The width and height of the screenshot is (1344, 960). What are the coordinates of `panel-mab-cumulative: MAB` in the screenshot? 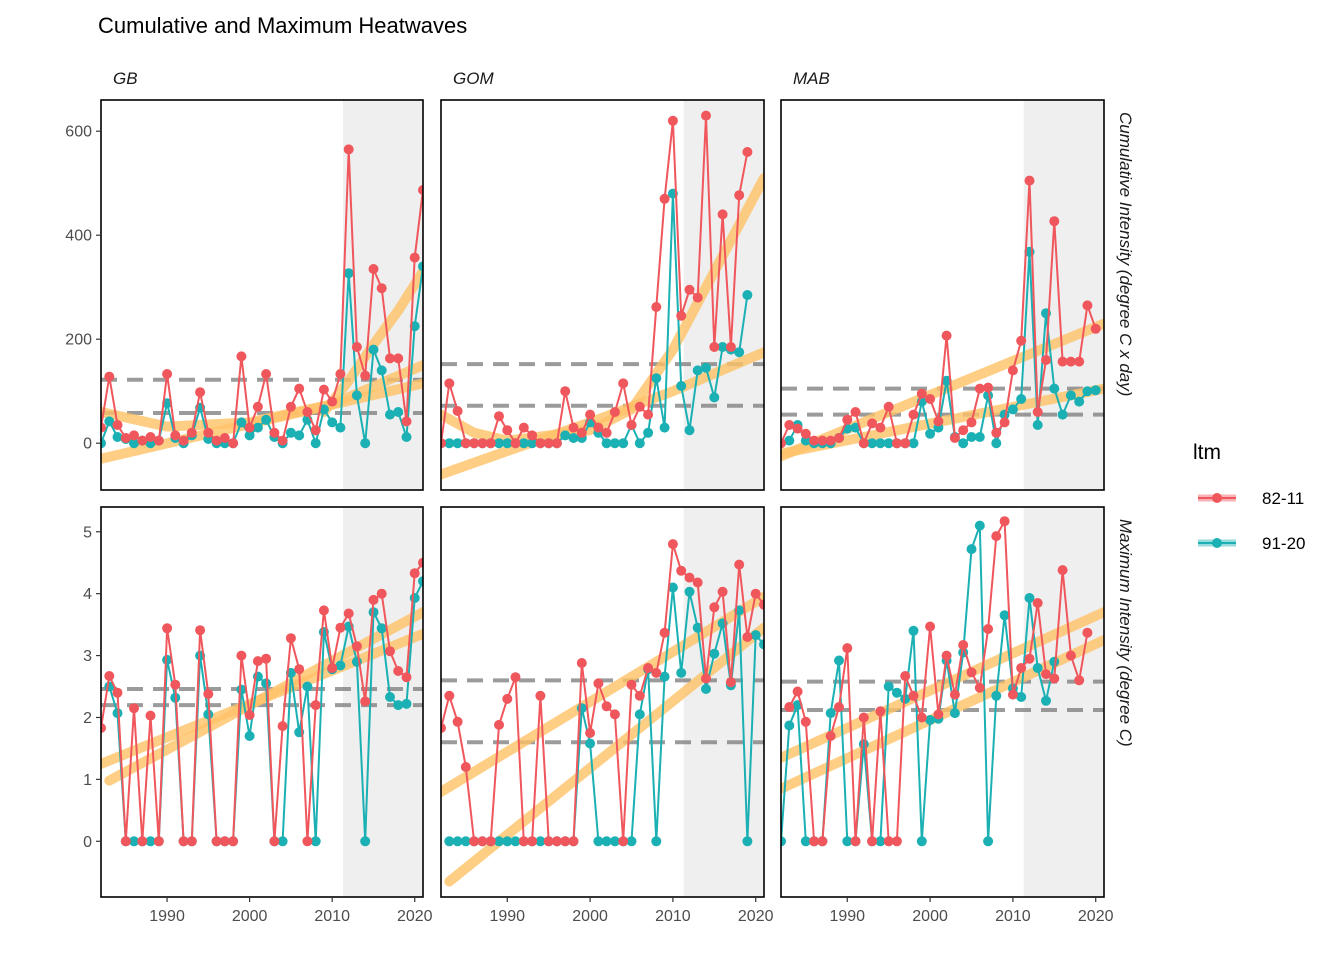 It's located at (942, 280).